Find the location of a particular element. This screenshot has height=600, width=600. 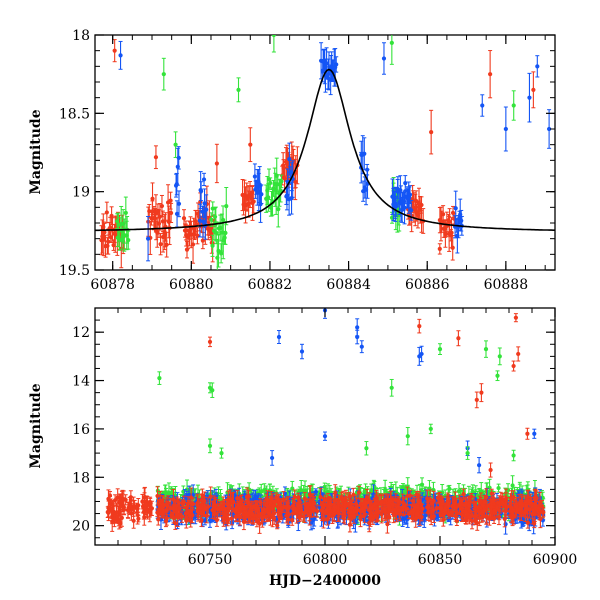

top-y-tick-label: 19 is located at coordinates (81, 193).